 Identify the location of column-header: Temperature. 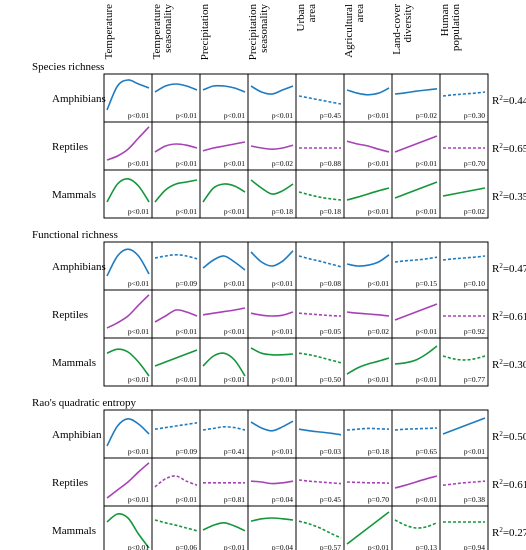
(109, 32).